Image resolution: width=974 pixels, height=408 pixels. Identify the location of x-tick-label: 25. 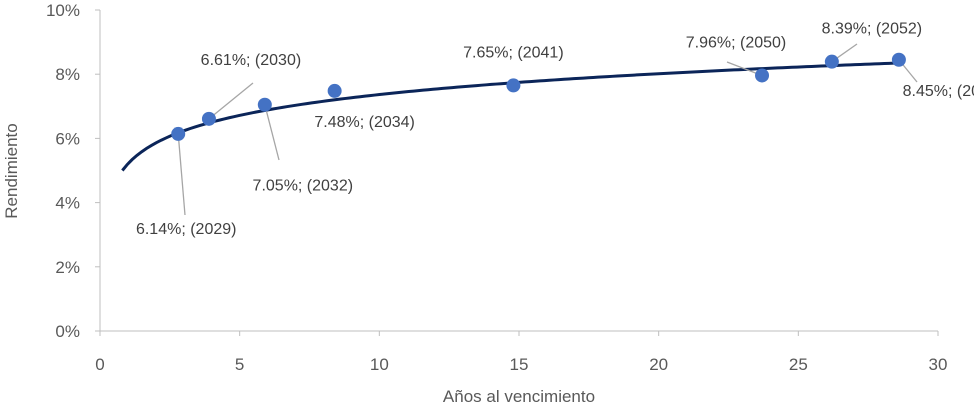
(798, 364).